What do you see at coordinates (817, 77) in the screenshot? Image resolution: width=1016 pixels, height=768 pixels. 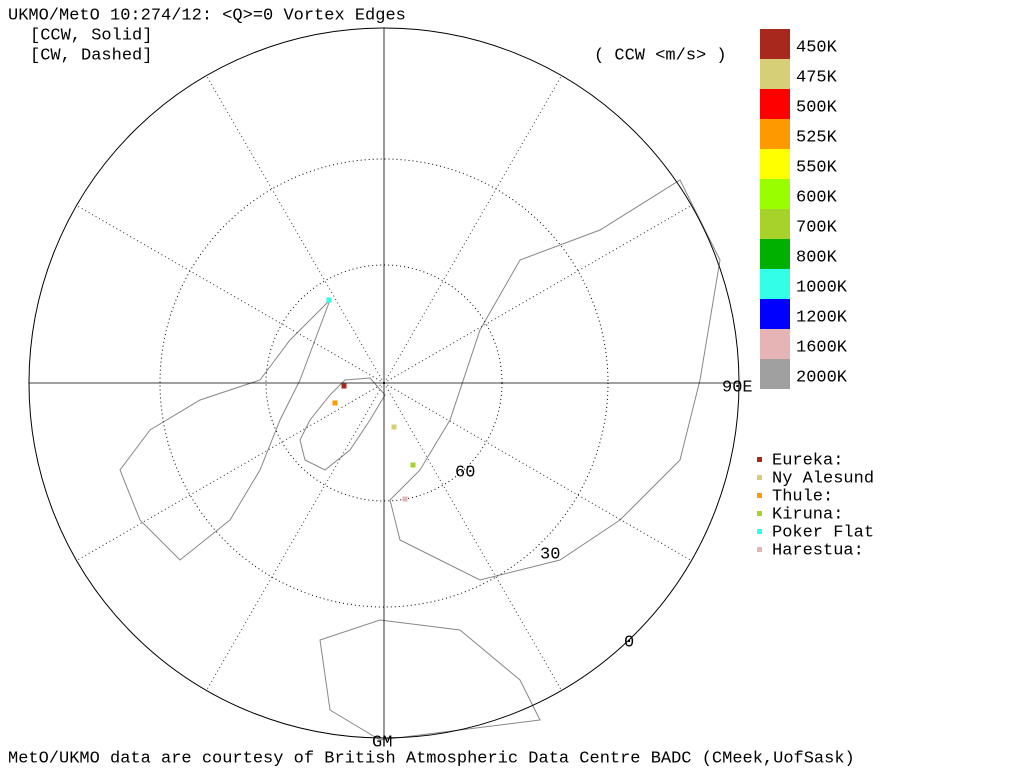 I see `color-bar-label: 475K` at bounding box center [817, 77].